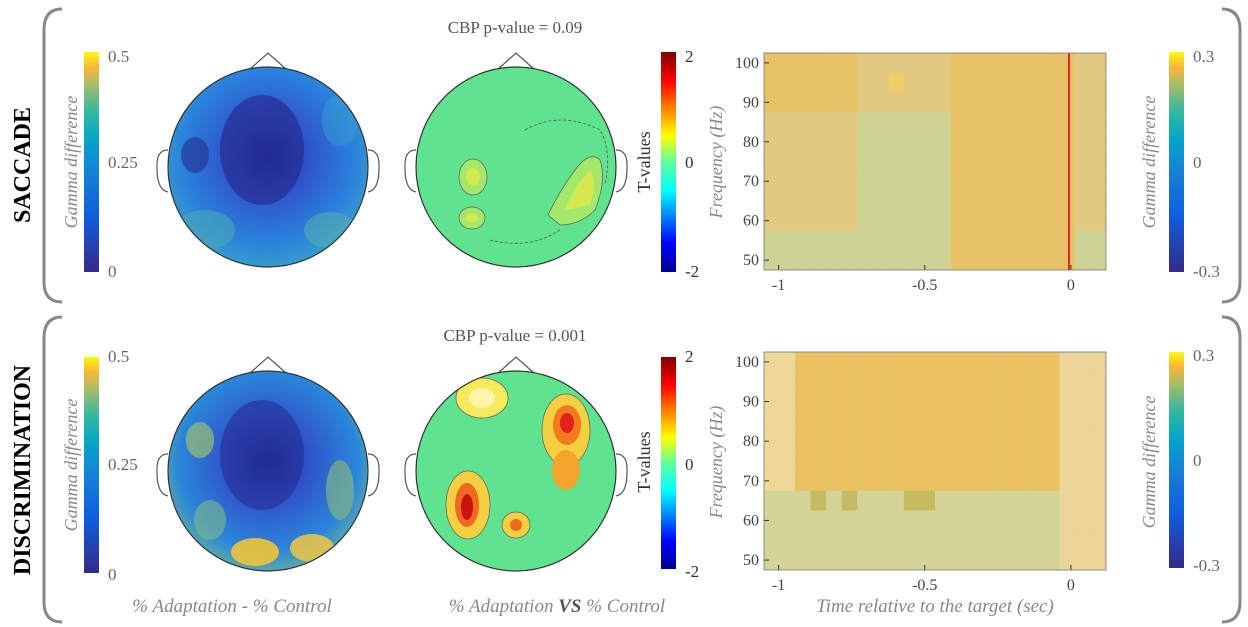 The height and width of the screenshot is (627, 1248). I want to click on topo-colorbar-max-label: 0.5, so click(118, 56).